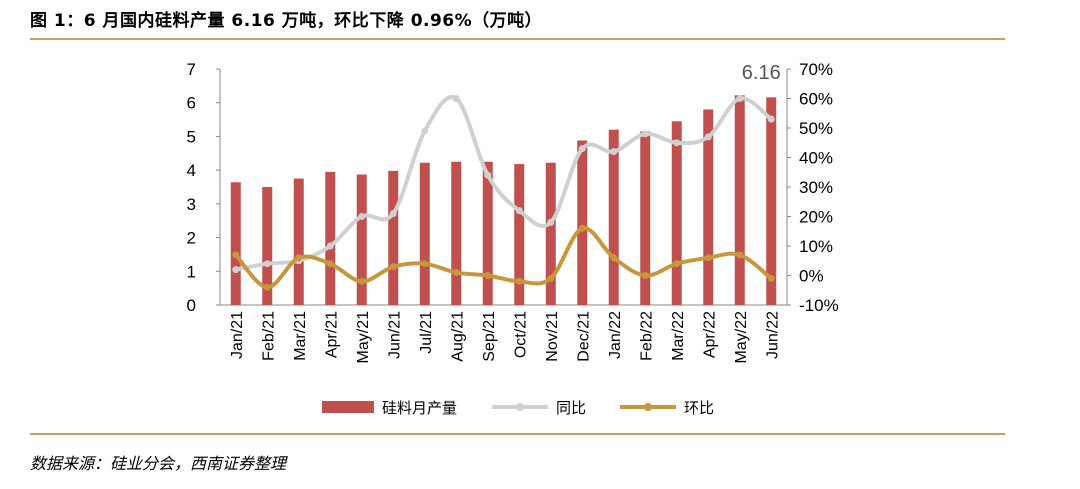 This screenshot has height=489, width=1080. I want to click on legend-swatch-bar, so click(348, 407).